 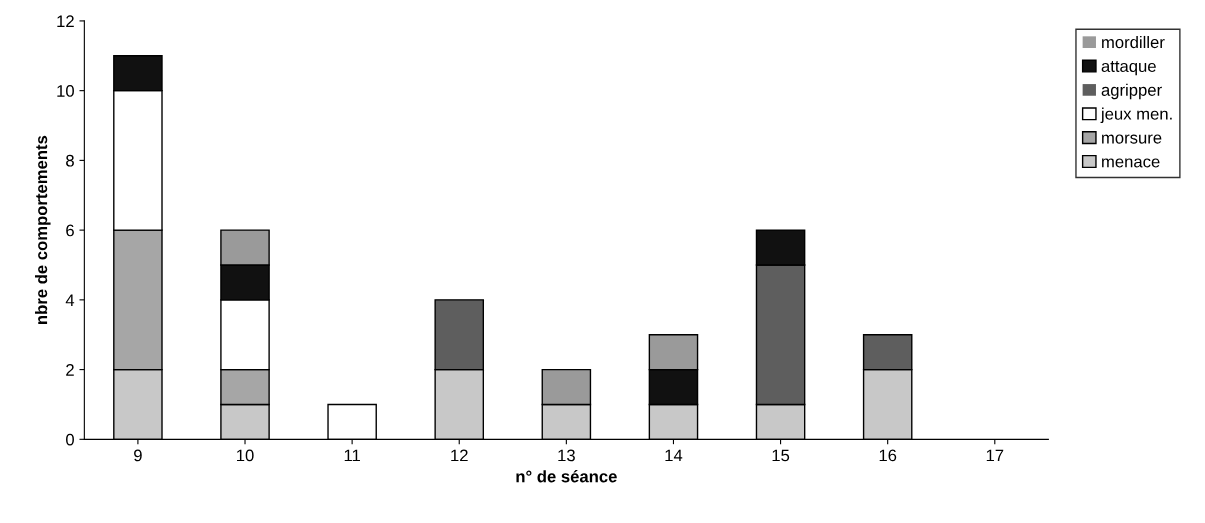 What do you see at coordinates (43, 229) in the screenshot?
I see `y-axis-title: nbre de comportements` at bounding box center [43, 229].